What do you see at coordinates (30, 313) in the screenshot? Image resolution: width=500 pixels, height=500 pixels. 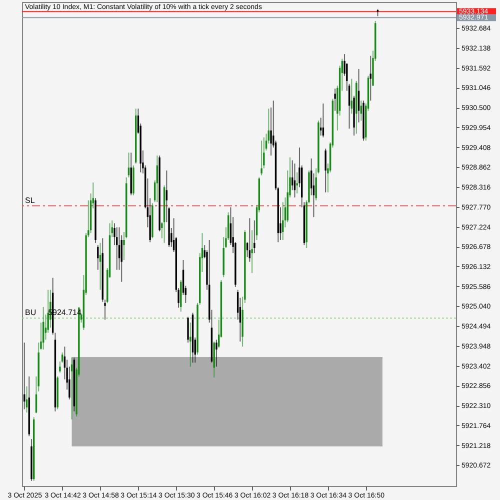 I see `ref-line-label: BU` at bounding box center [30, 313].